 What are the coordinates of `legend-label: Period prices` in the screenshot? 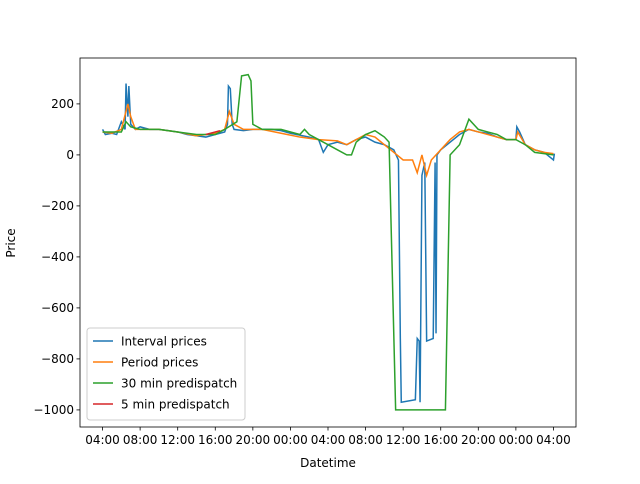 It's located at (159, 363).